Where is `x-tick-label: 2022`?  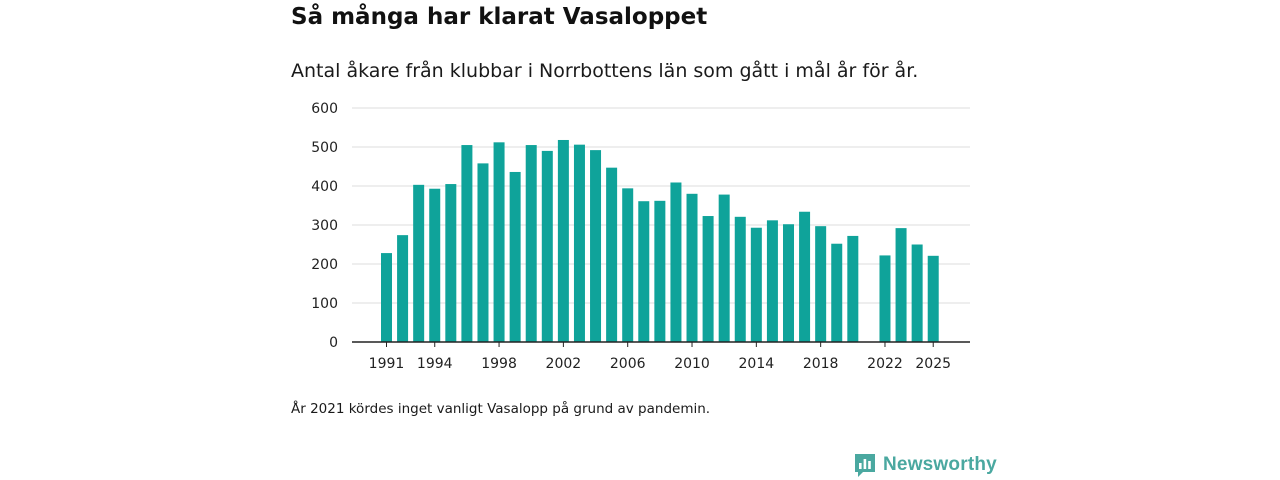 x-tick-label: 2022 is located at coordinates (885, 364).